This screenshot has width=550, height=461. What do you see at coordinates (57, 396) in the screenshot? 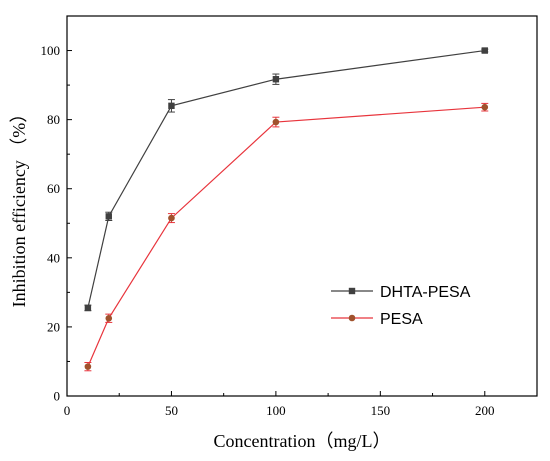
I see `y-tick-label: 0` at bounding box center [57, 396].